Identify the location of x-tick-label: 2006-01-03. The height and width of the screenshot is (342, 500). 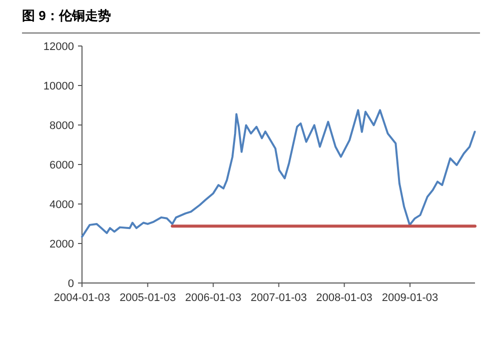
(213, 298).